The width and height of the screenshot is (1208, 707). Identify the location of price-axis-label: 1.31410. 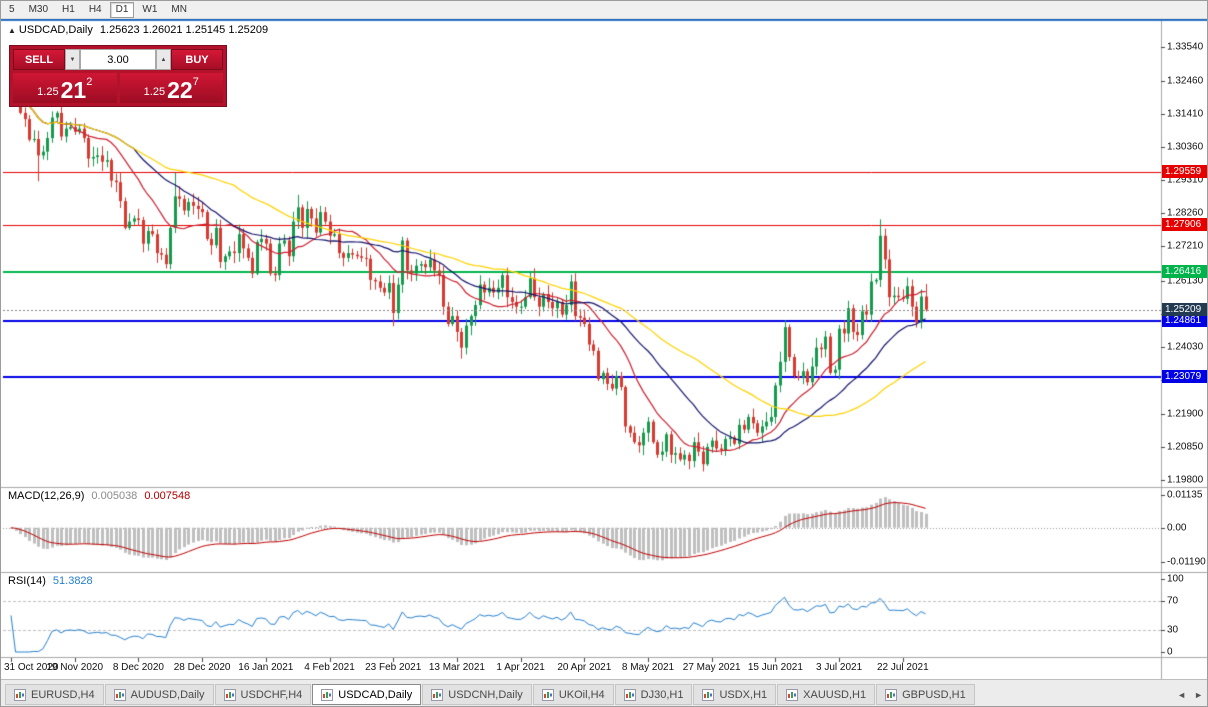
(1185, 114).